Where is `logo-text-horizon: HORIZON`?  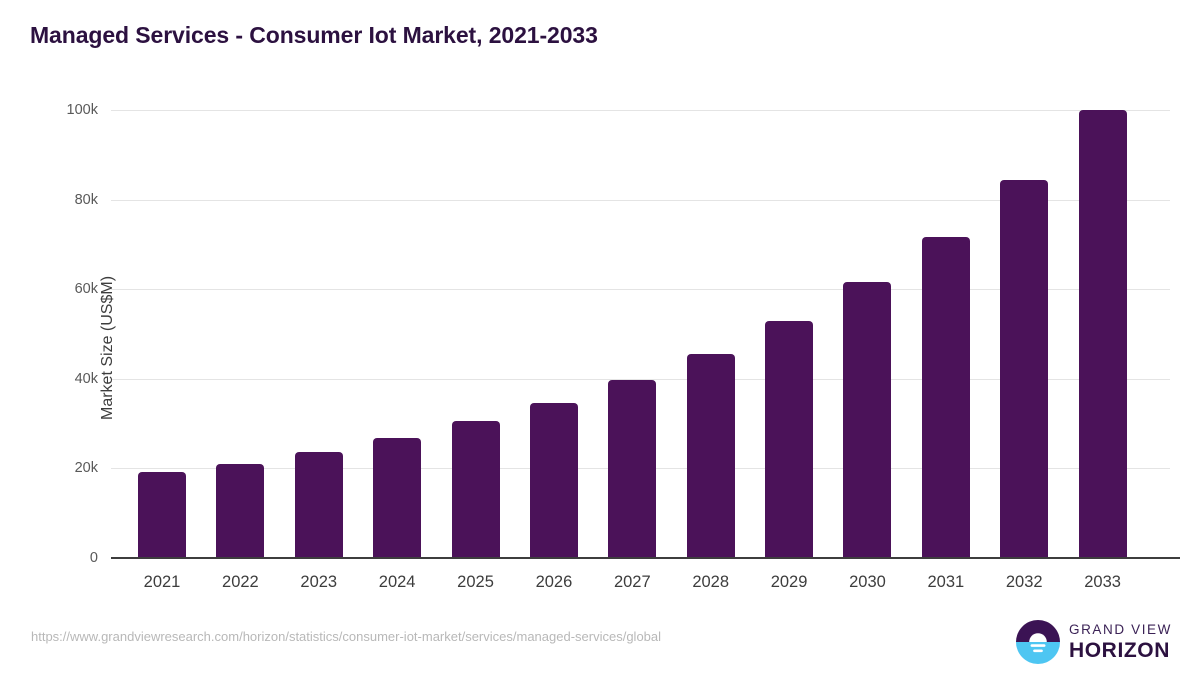
logo-text-horizon: HORIZON is located at coordinates (1119, 650).